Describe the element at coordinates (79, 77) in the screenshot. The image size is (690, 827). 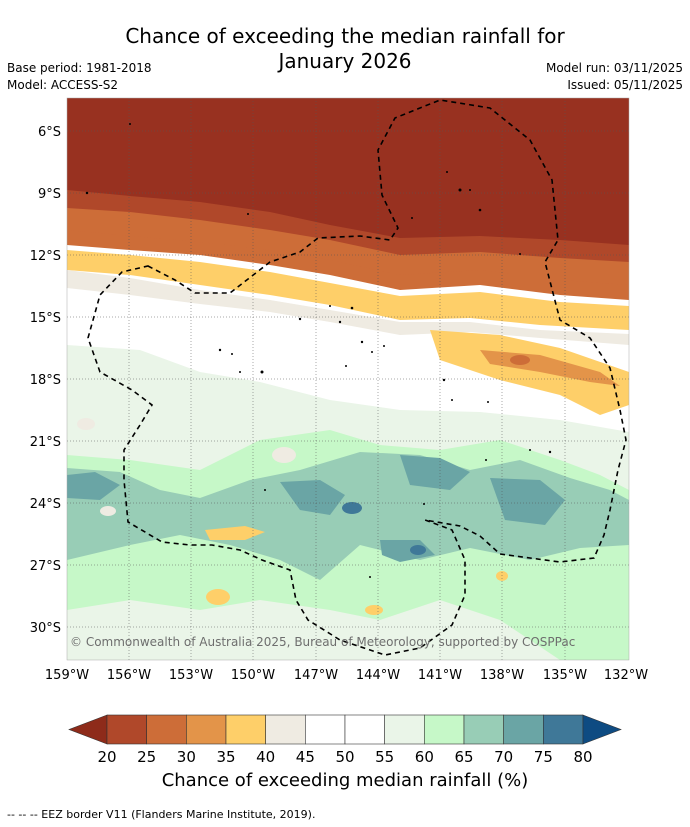
I see `model-info: Base period: 1981-2018 Model: ACCESS-S2` at that location.